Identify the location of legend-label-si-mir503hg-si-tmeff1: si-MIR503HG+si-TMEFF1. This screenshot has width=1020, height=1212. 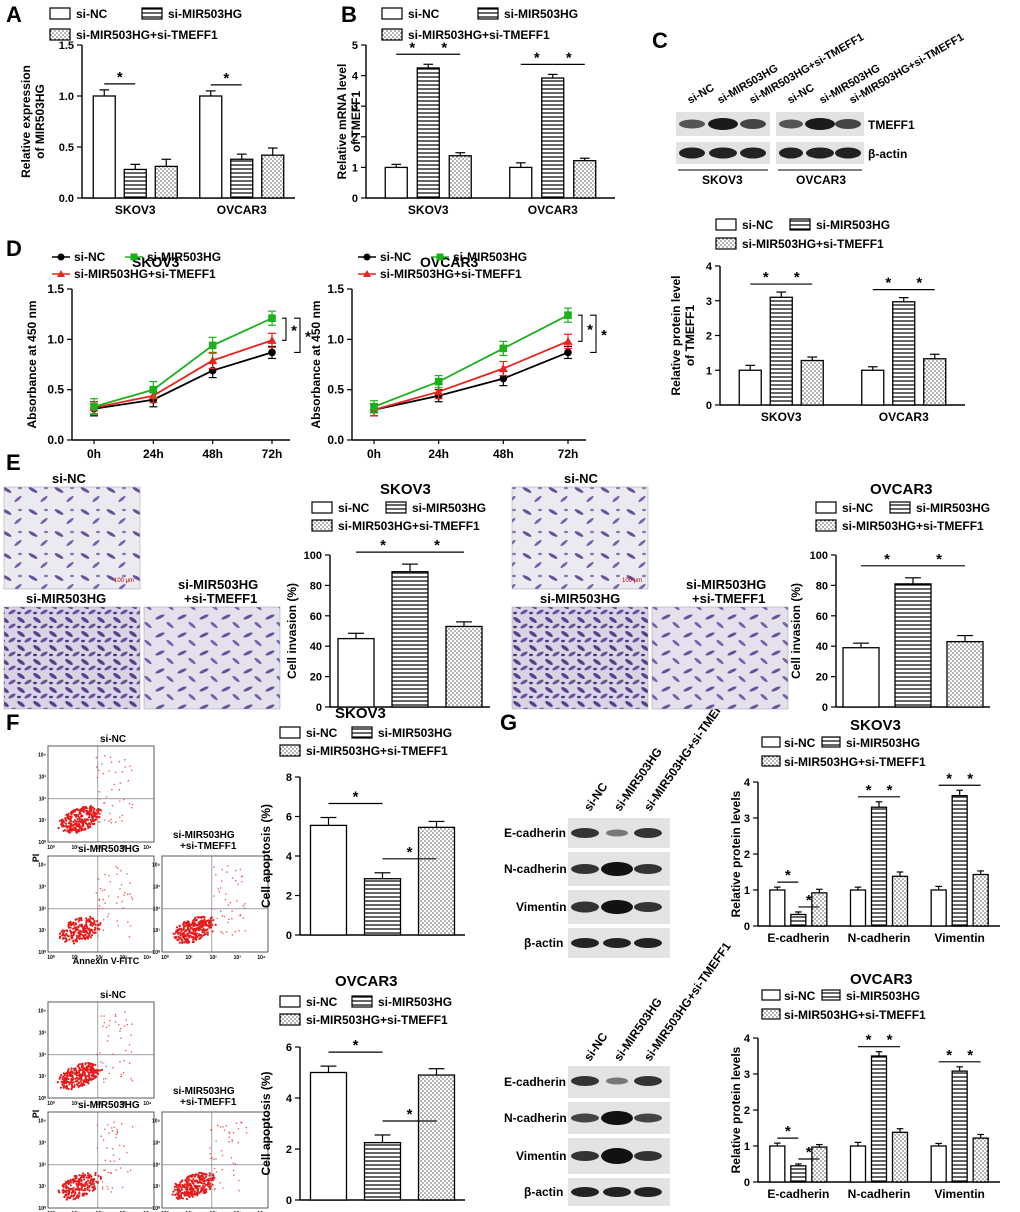
(451, 274).